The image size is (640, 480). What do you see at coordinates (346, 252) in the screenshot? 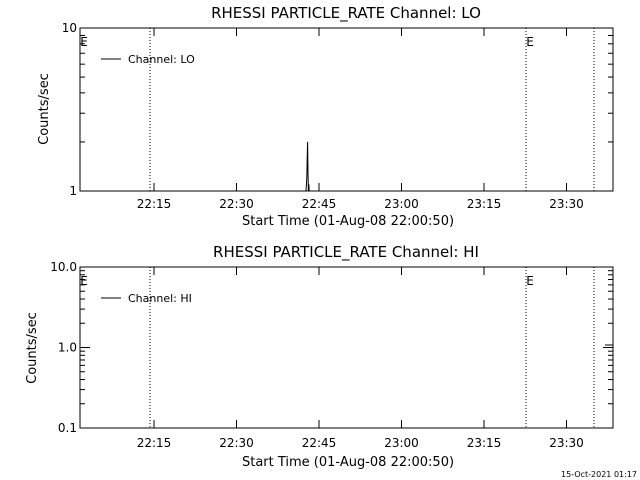
I see `chart-title-hi: RHESSI PARTICLE_RATE Channel: HI` at bounding box center [346, 252].